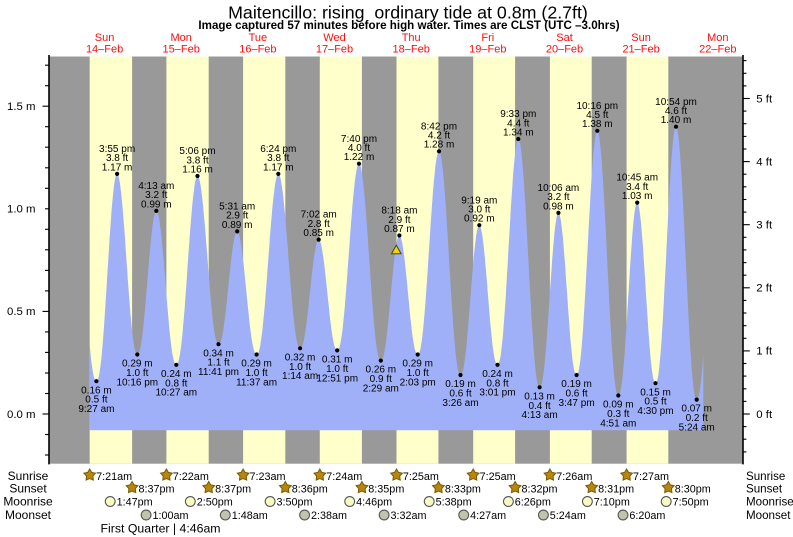 The image size is (793, 537). What do you see at coordinates (359, 148) in the screenshot?
I see `svg-text: 4.0 ft` at bounding box center [359, 148].